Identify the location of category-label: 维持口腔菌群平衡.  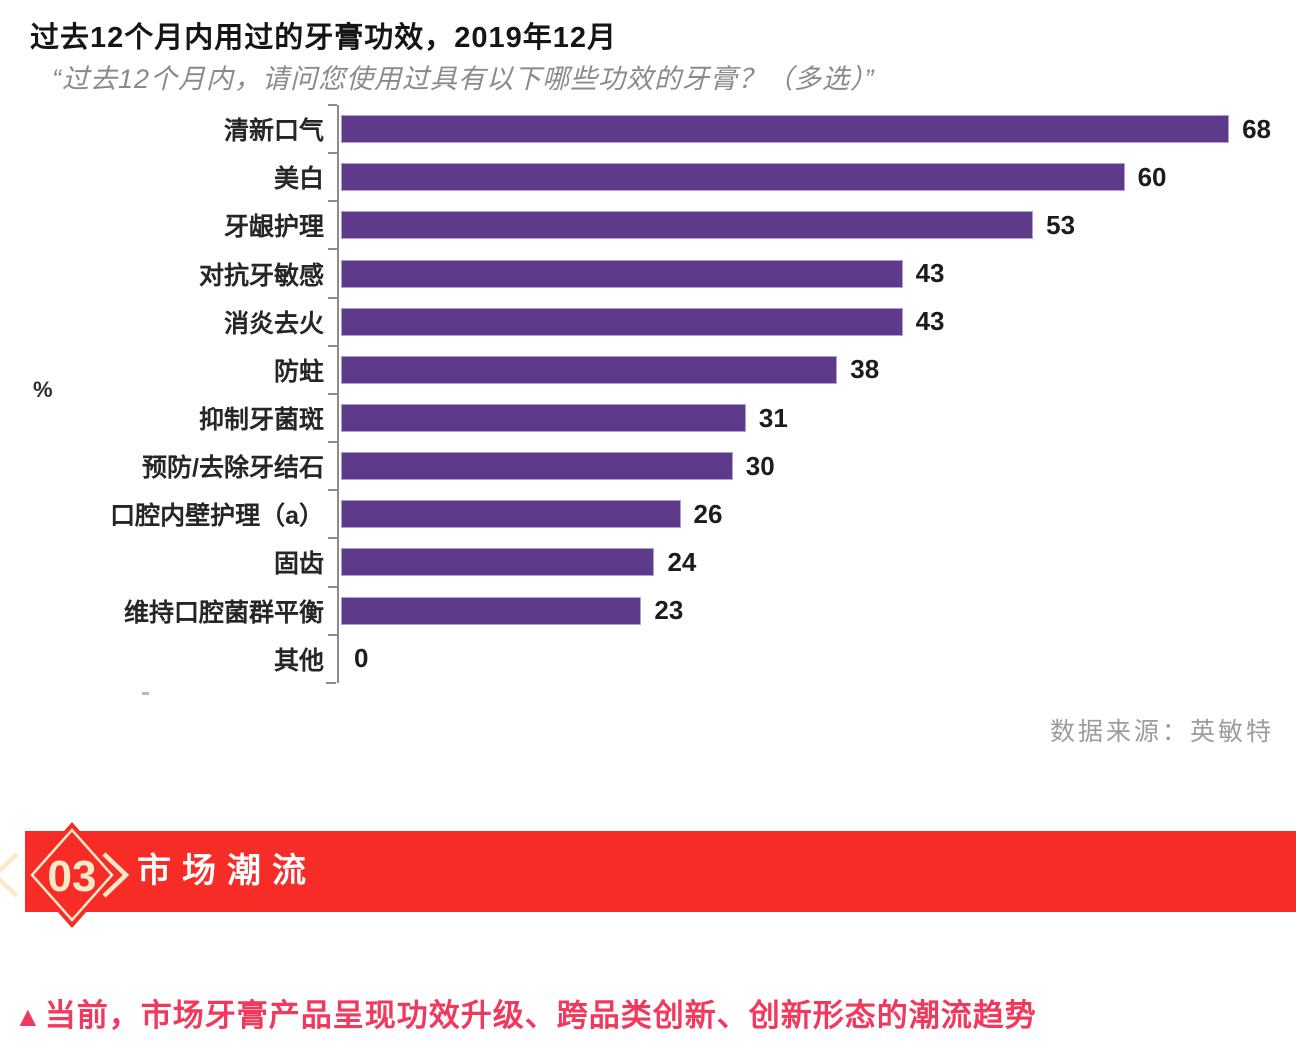
(223, 612).